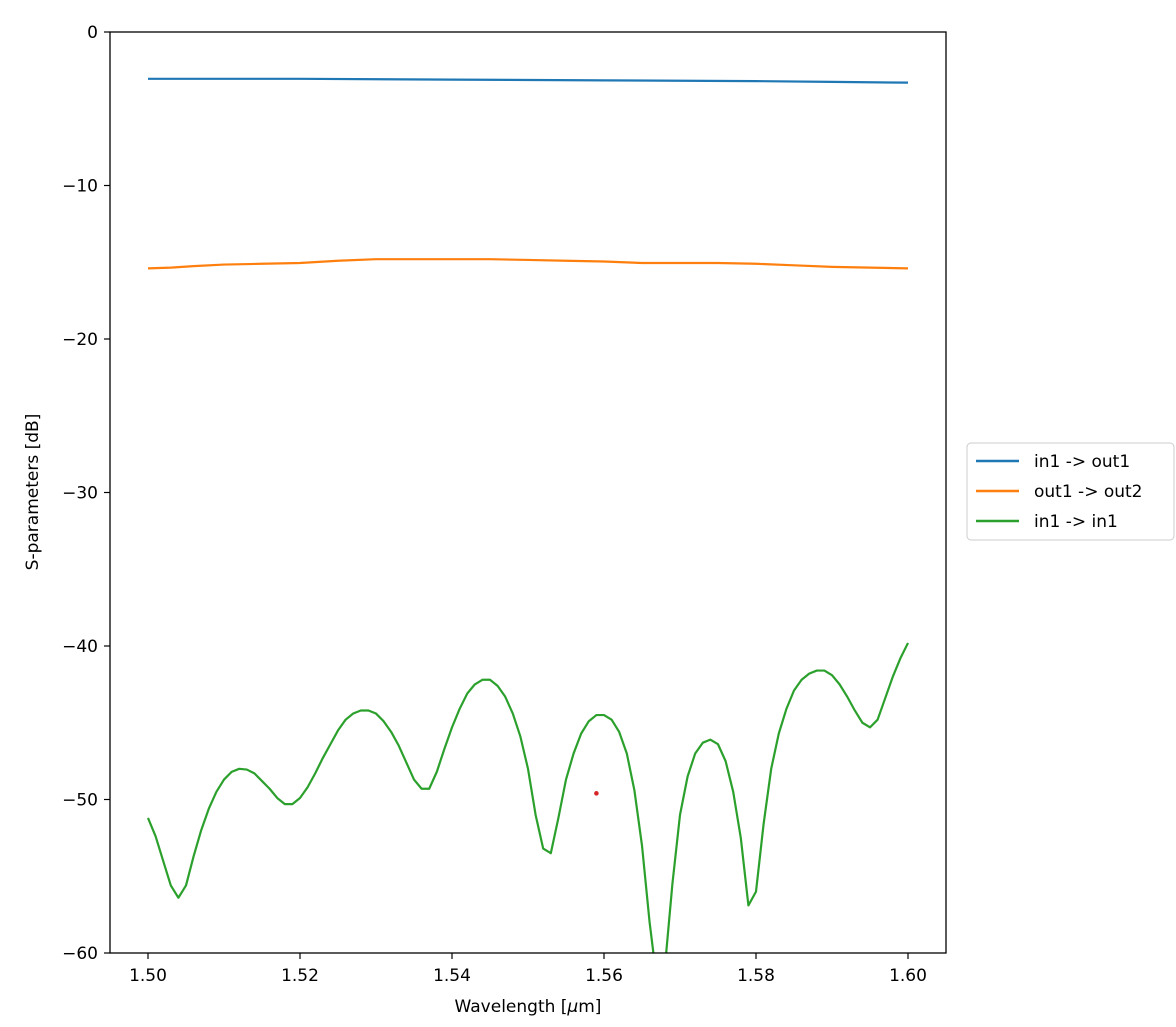 The width and height of the screenshot is (1176, 1027). What do you see at coordinates (80, 647) in the screenshot?
I see `y-tick-label: −40` at bounding box center [80, 647].